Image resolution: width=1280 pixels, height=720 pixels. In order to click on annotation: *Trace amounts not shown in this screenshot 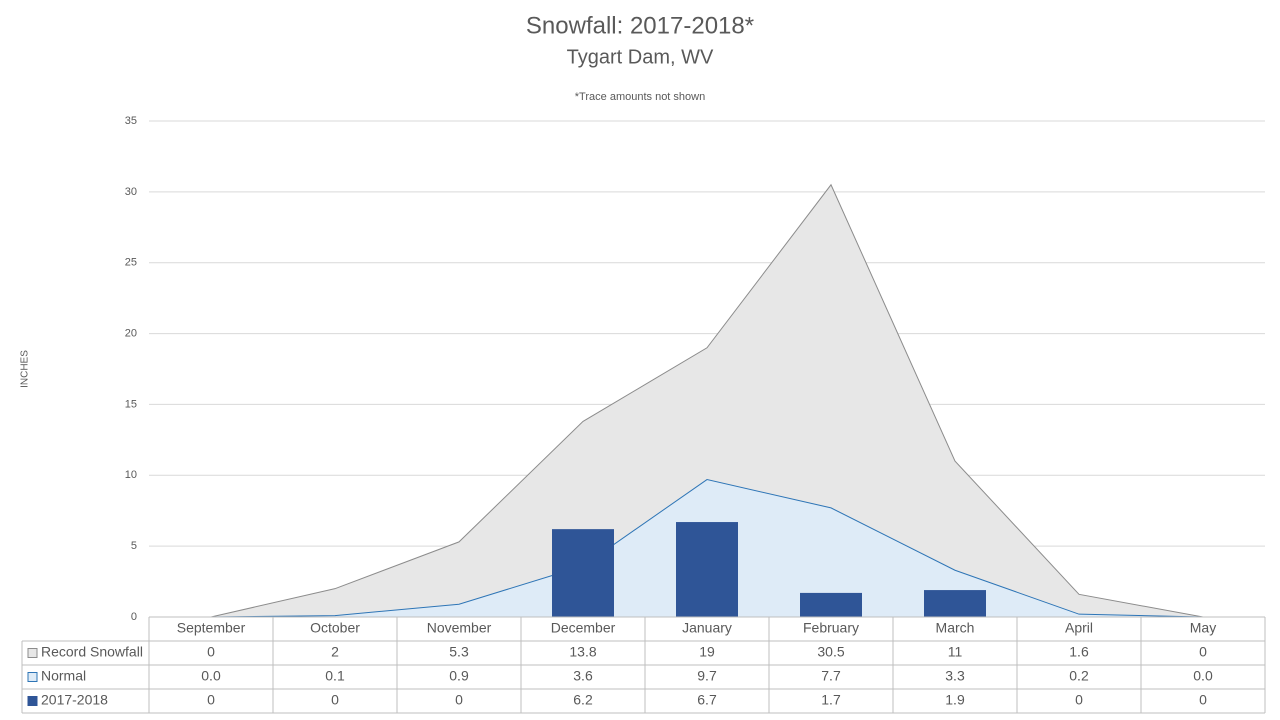, I will do `click(640, 97)`.